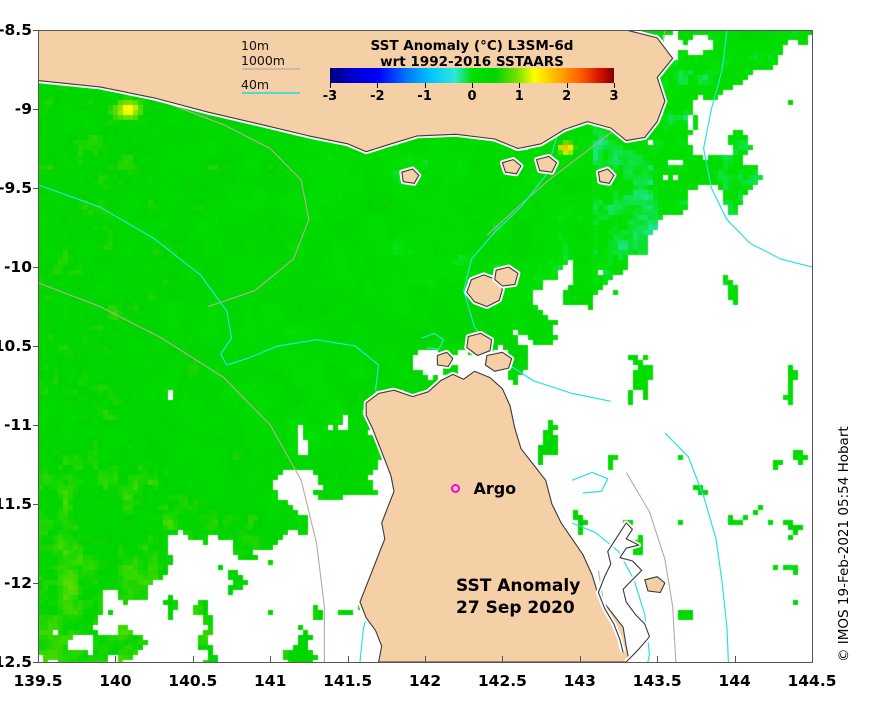 Image resolution: width=881 pixels, height=710 pixels. What do you see at coordinates (255, 84) in the screenshot?
I see `depth-legend-label: 40m` at bounding box center [255, 84].